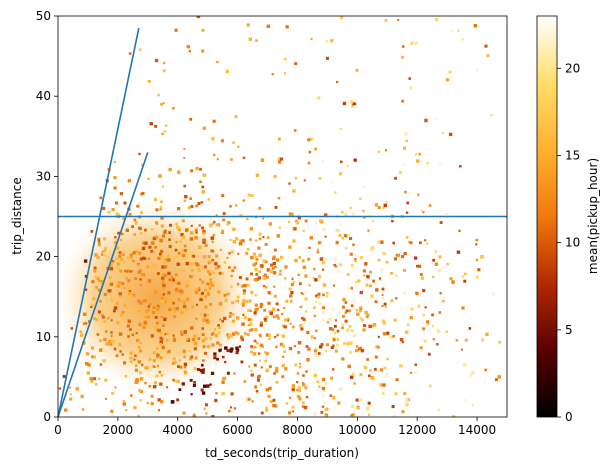  I want to click on colorbar-tick-label: 0, so click(569, 417).